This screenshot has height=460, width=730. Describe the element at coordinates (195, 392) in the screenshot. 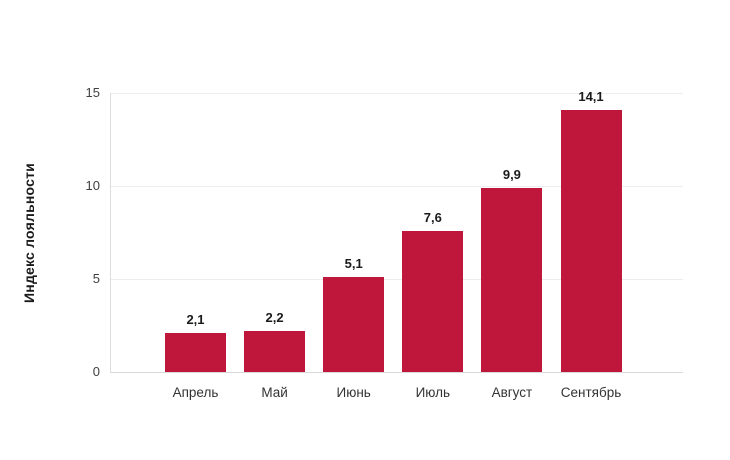

I see `x-tick-label: Апрель` at that location.